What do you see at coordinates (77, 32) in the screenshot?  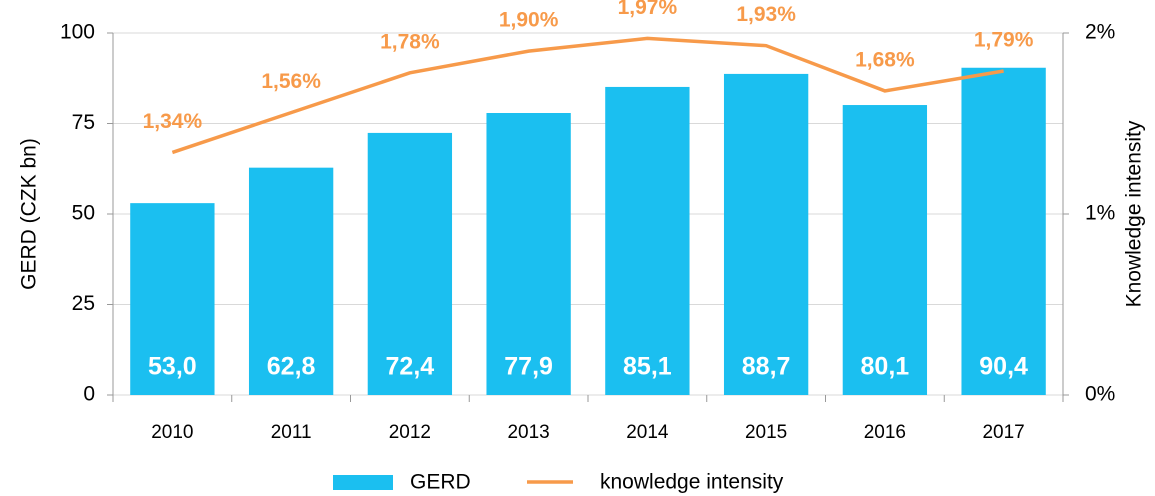 I see `y-tick-label: 100` at bounding box center [77, 32].